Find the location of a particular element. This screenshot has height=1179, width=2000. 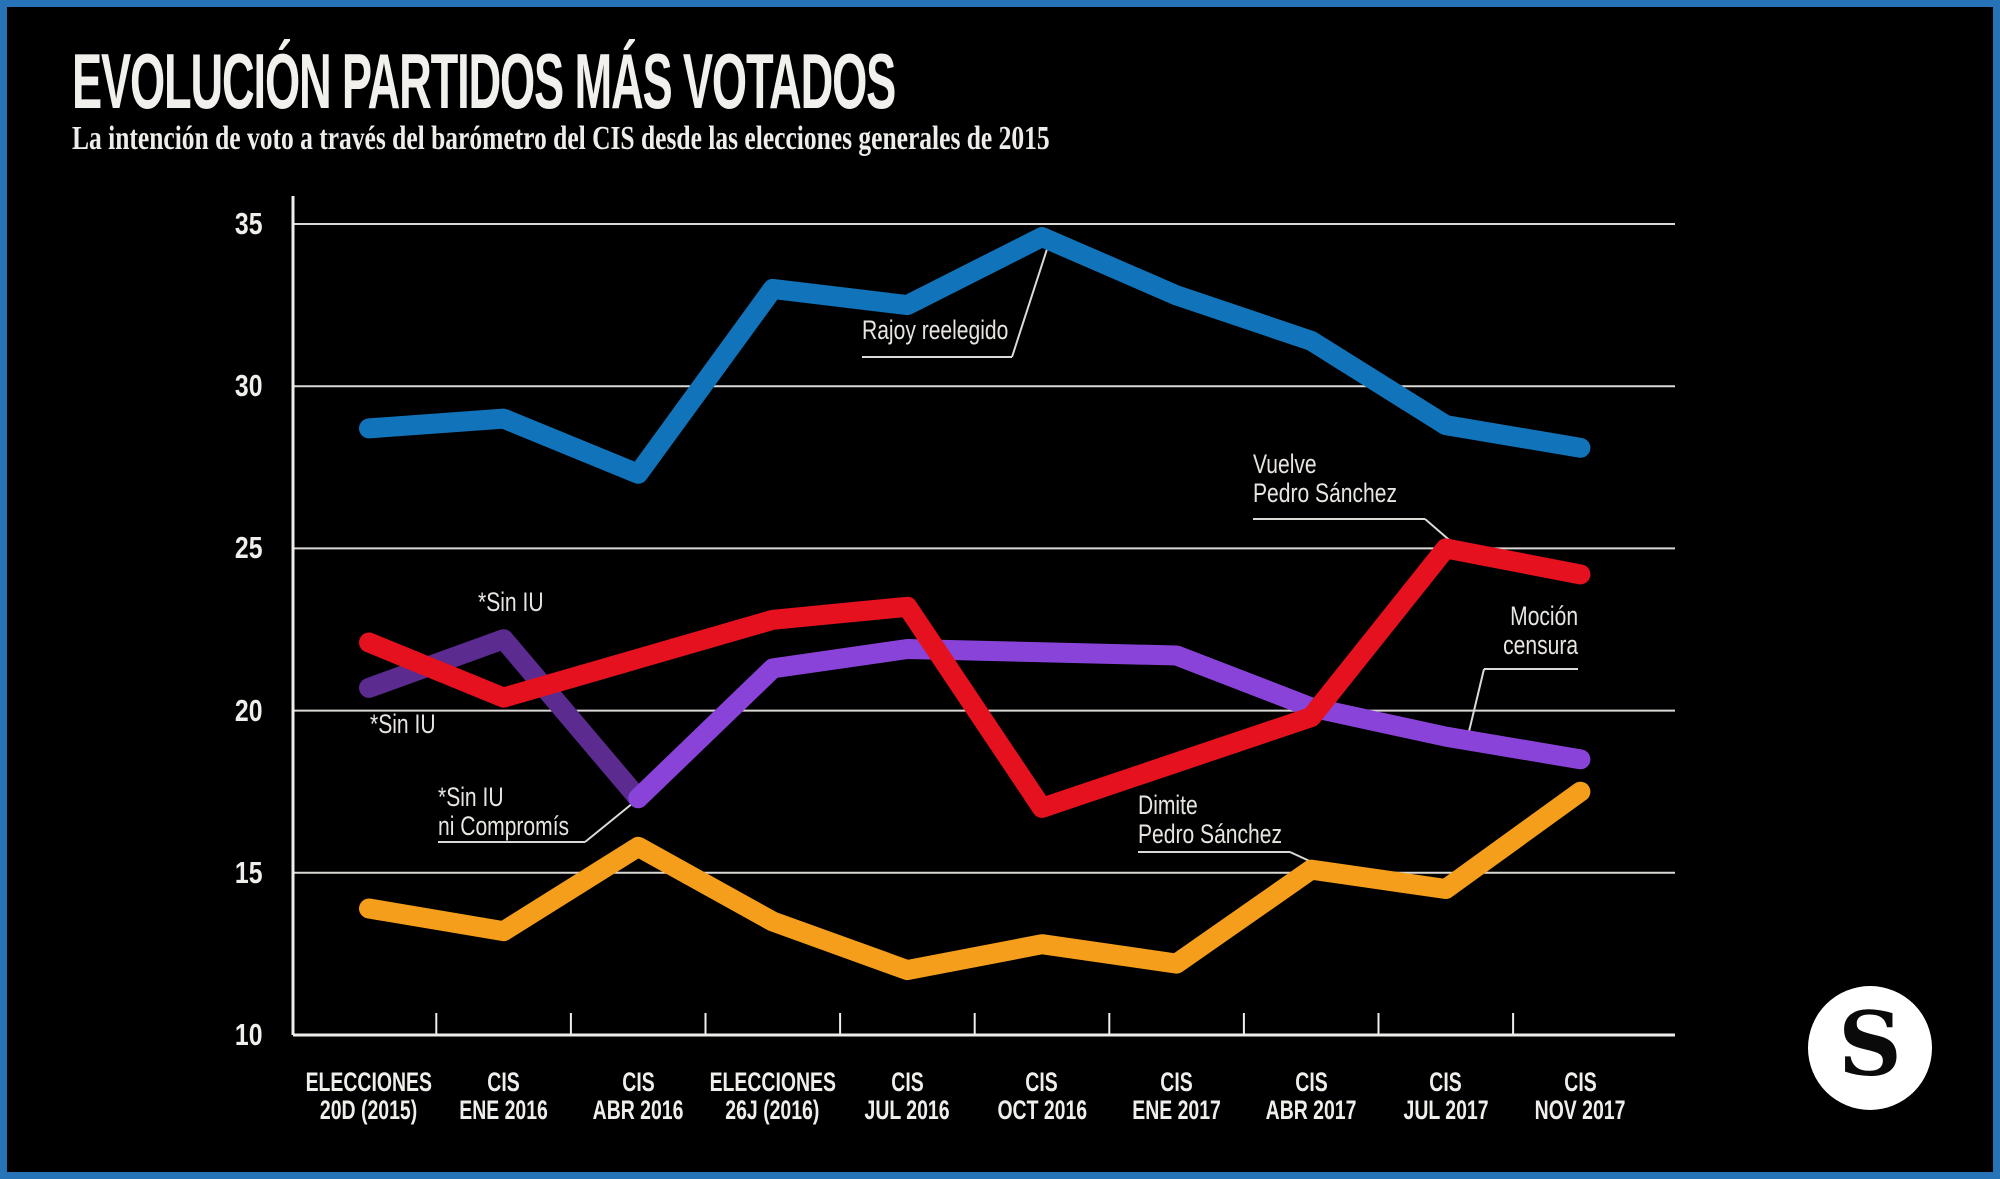

annotation-sin-iu-20d: *Sin IU is located at coordinates (403, 724).